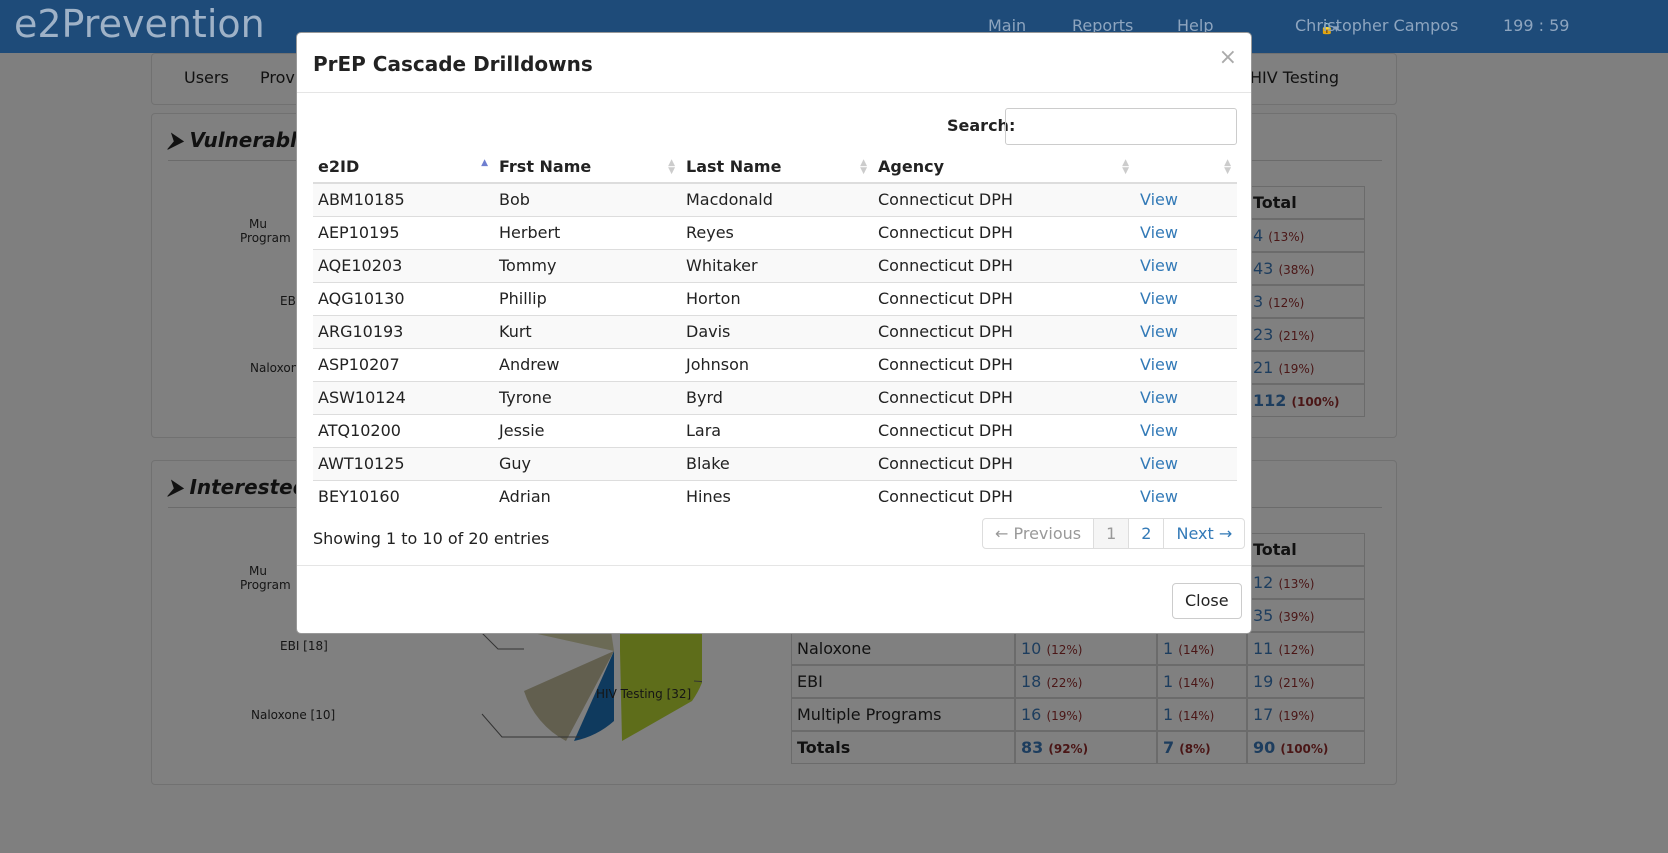 This screenshot has height=853, width=1668. I want to click on number: 11, so click(1263, 648).